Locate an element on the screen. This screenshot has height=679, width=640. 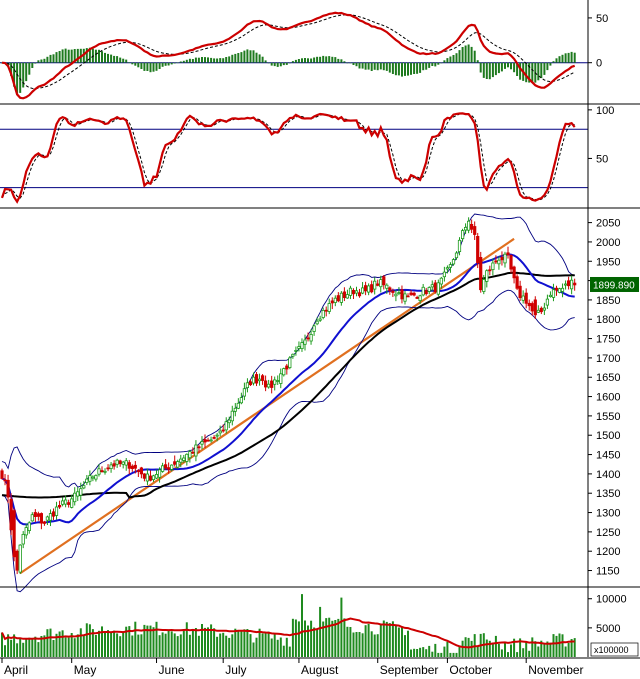
stochastic-d-line is located at coordinates (288, 157).